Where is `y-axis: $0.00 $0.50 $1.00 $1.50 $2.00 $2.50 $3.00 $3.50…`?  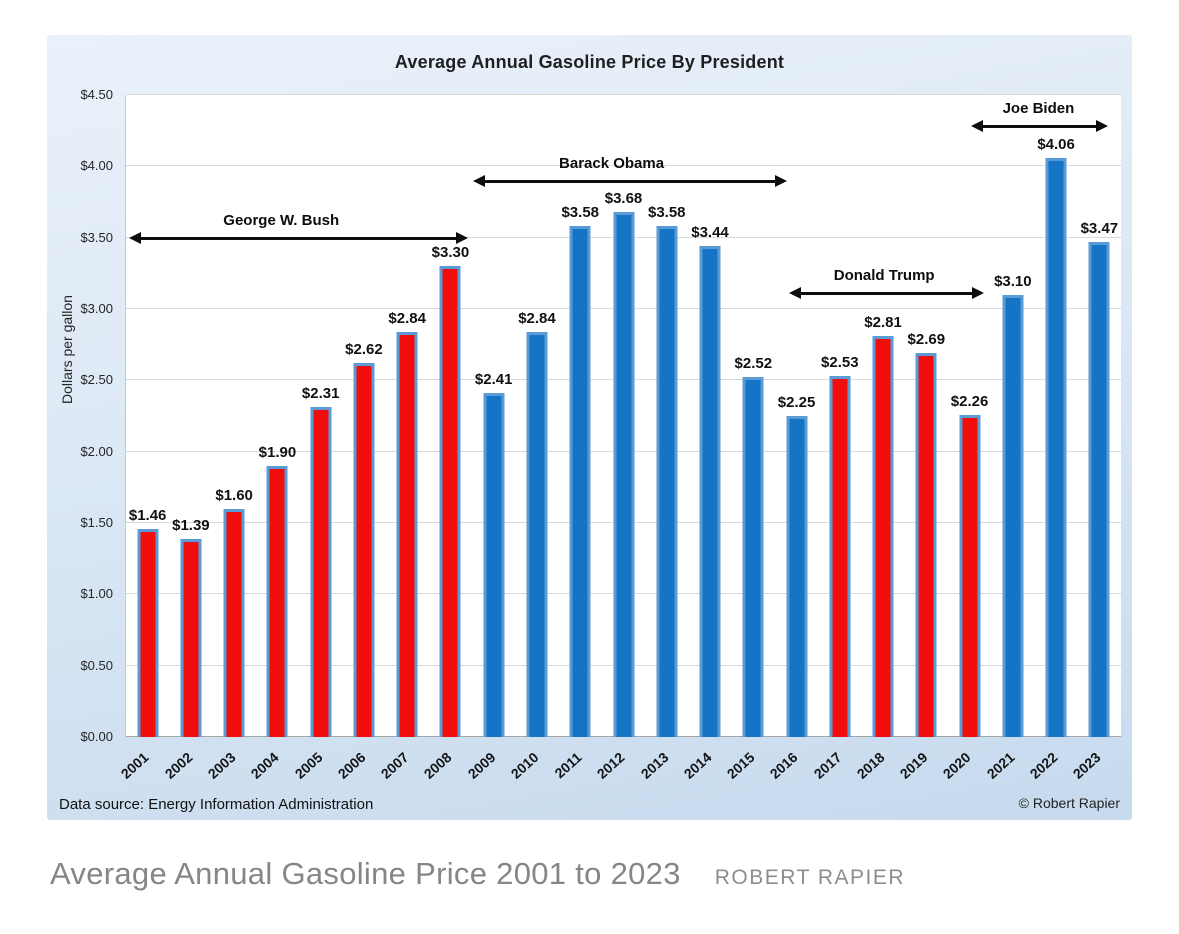
y-axis: $0.00 $0.50 $1.00 $1.50 $2.00 $2.50 $3.00 $3.50… is located at coordinates (83, 415).